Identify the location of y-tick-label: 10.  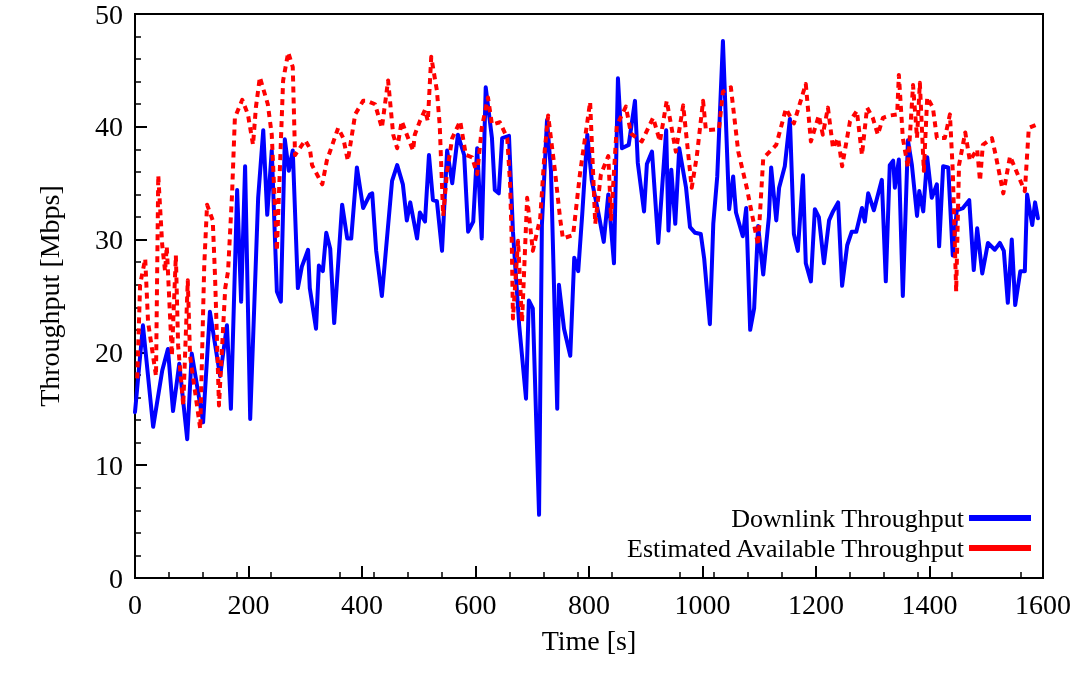
(109, 465).